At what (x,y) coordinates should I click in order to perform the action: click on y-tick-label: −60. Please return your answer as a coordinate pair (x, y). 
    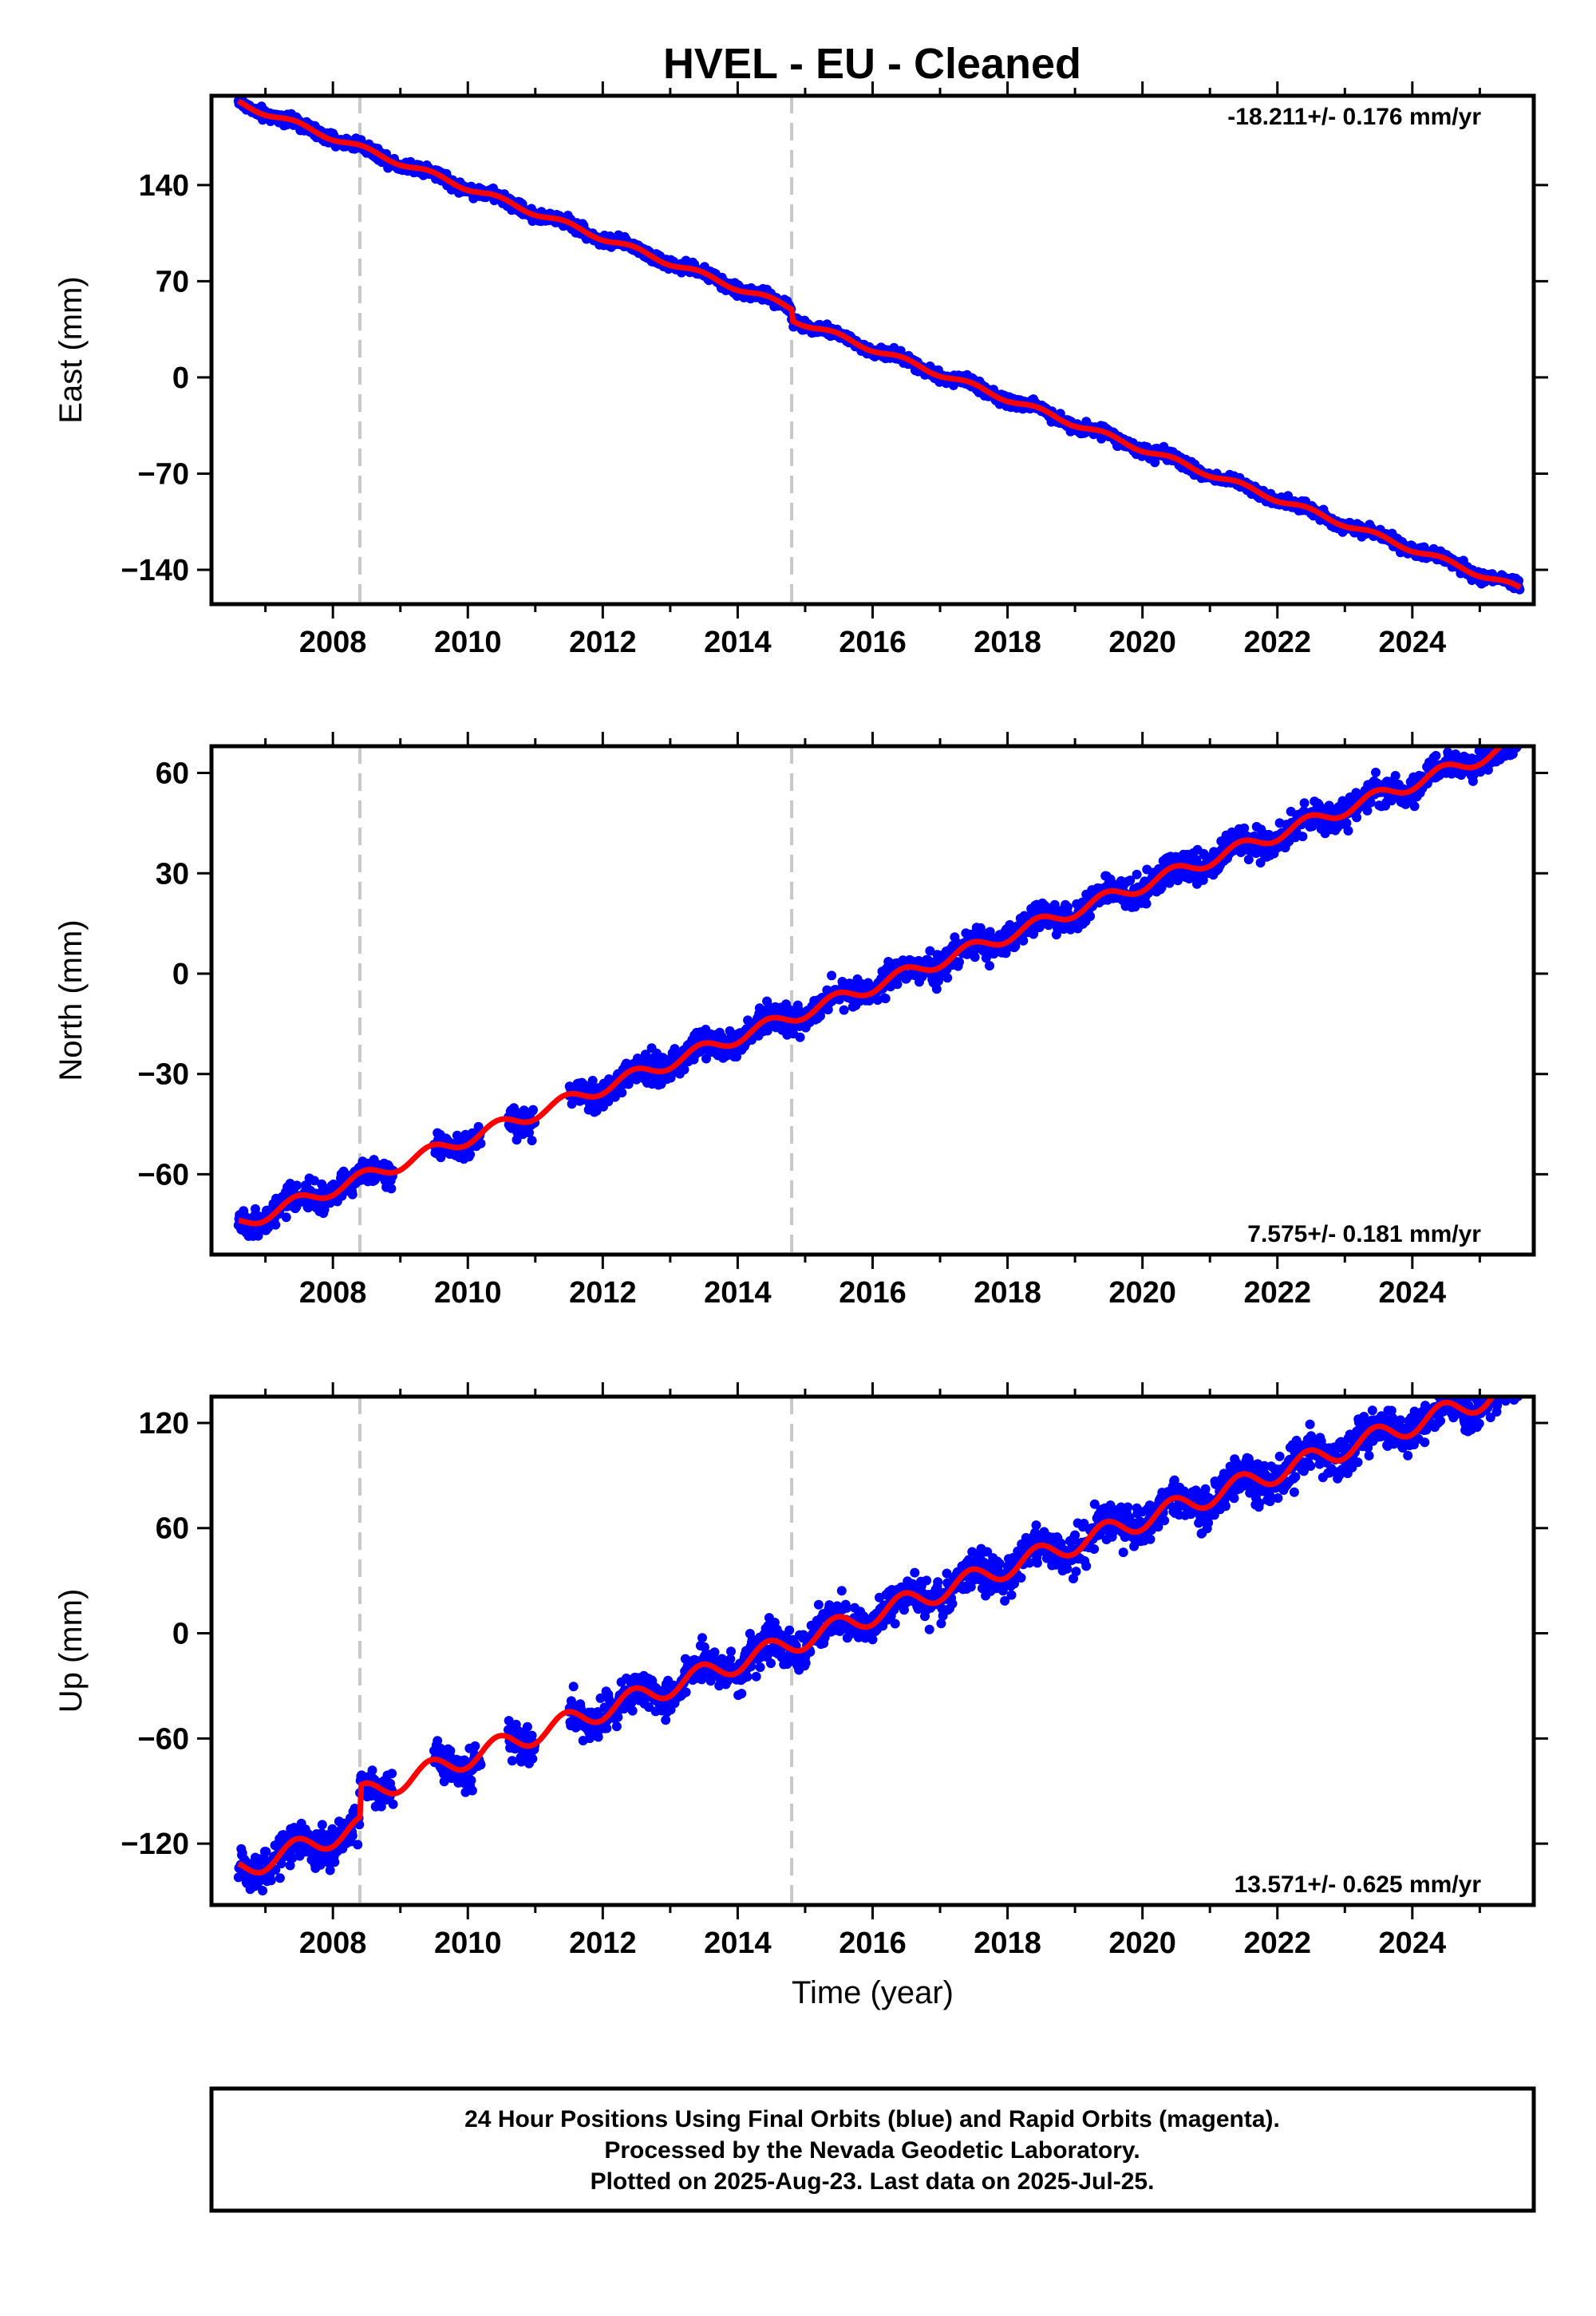
    Looking at the image, I should click on (163, 1175).